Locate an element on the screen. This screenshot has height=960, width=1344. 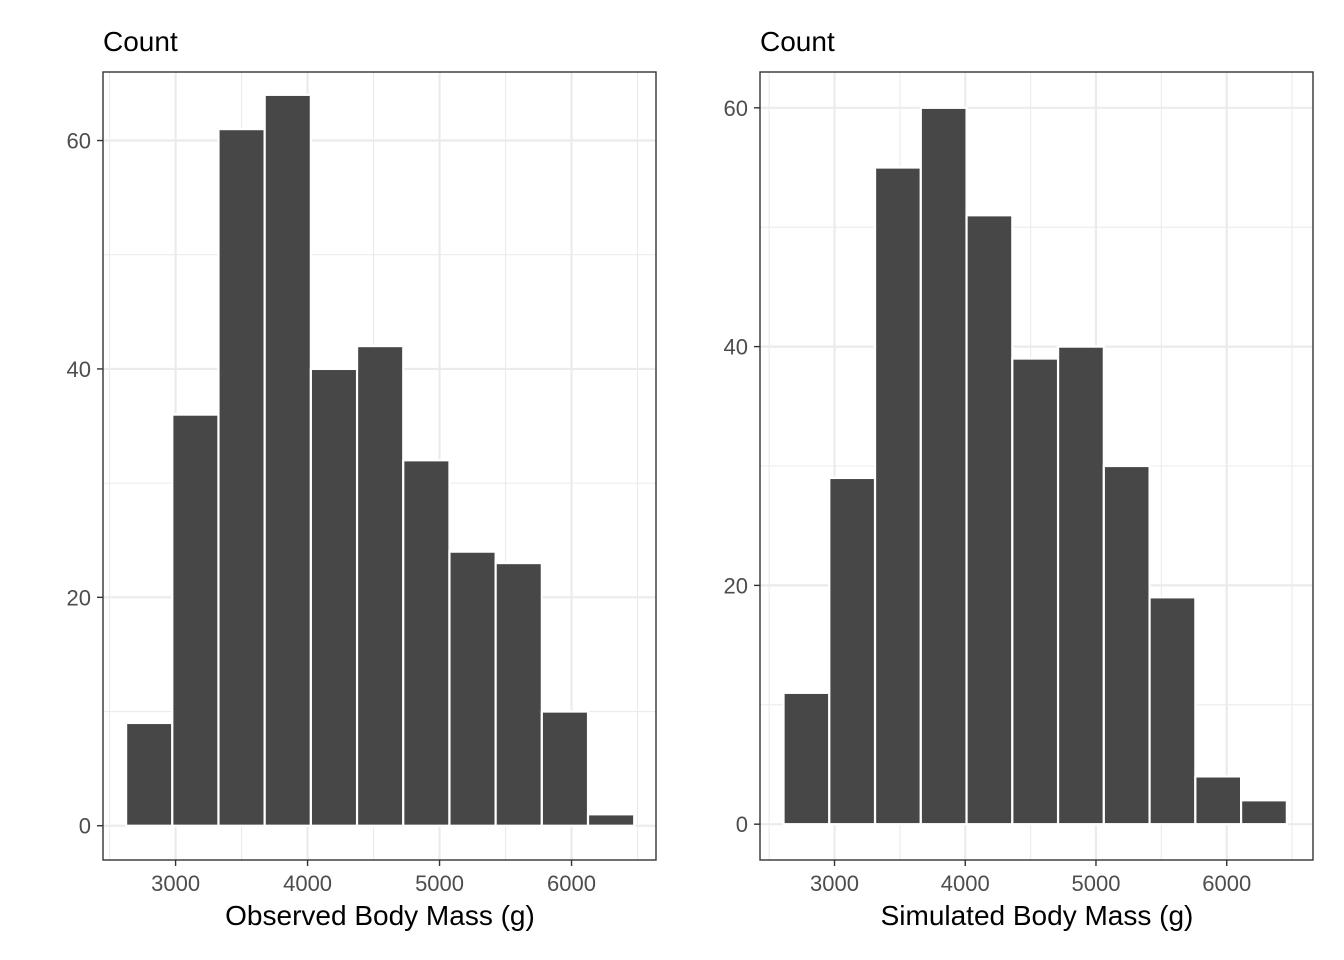
x-axis-title-simulated: Simulated Body Mass (g) is located at coordinates (1037, 915).